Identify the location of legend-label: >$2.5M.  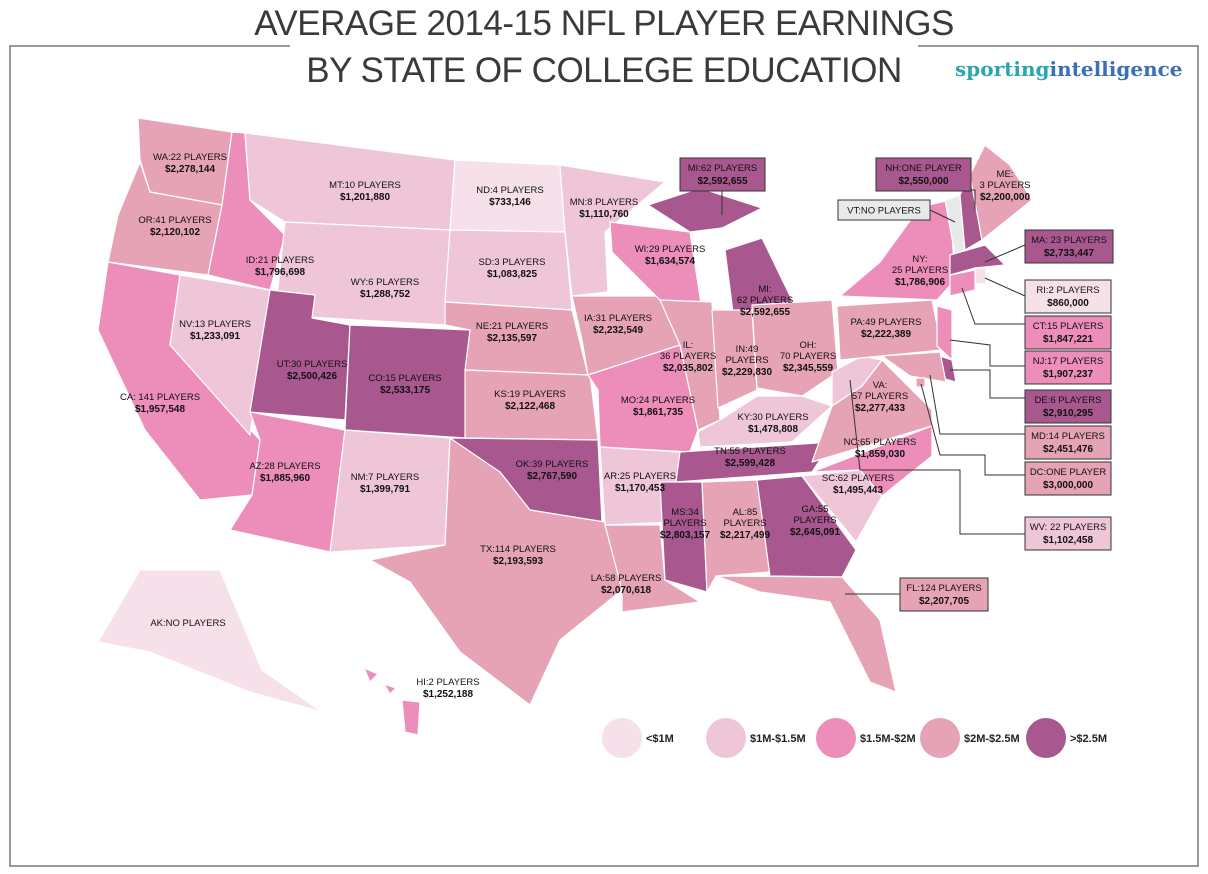
(1088, 739).